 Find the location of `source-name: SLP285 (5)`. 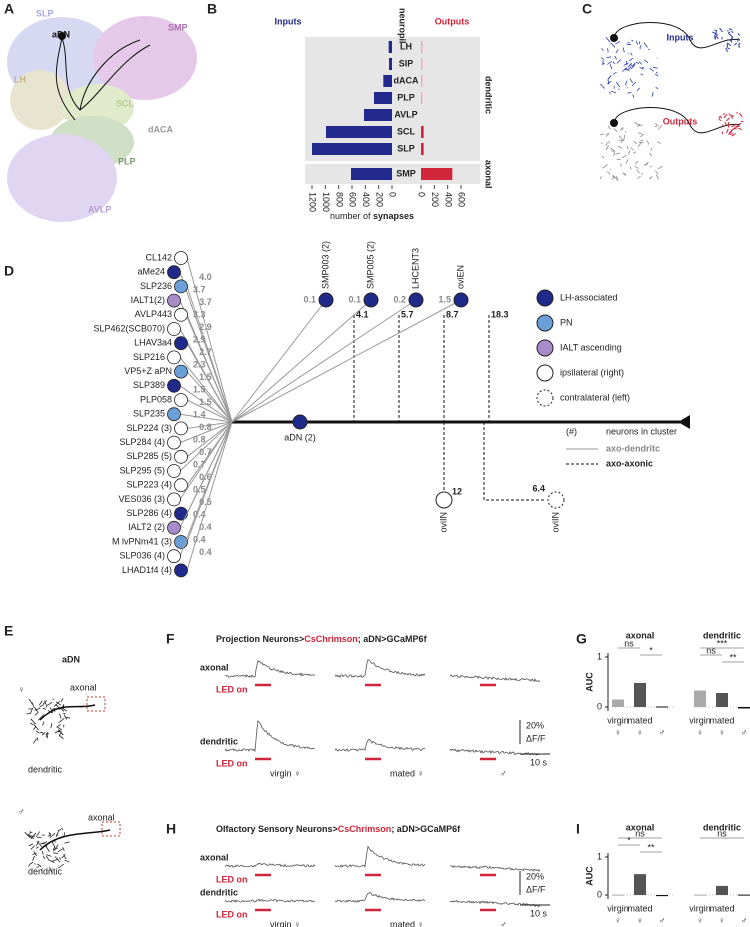

source-name: SLP285 (5) is located at coordinates (149, 456).